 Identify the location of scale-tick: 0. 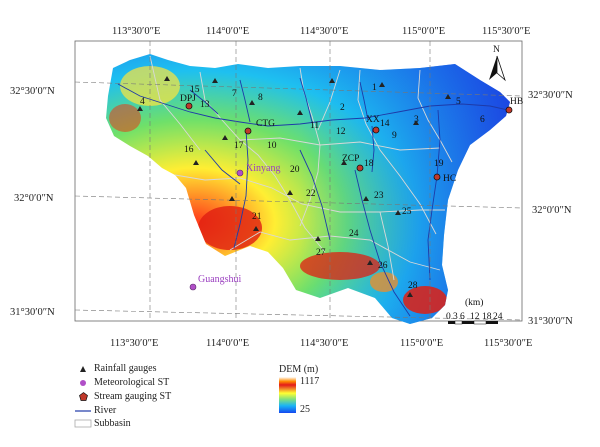
(448, 317).